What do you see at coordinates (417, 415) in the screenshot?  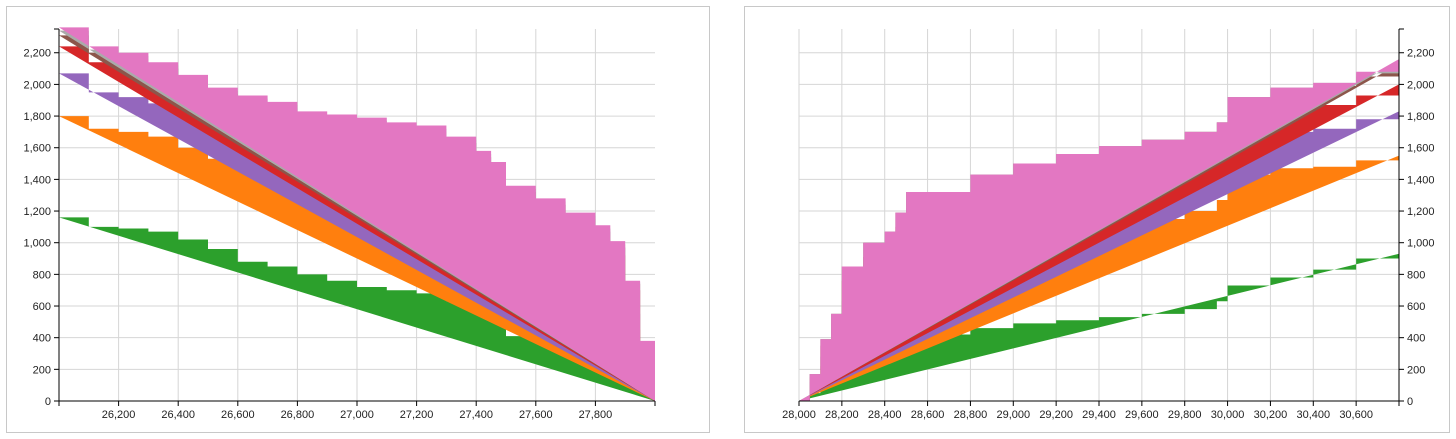 I see `x-tick-label: 27,200` at bounding box center [417, 415].